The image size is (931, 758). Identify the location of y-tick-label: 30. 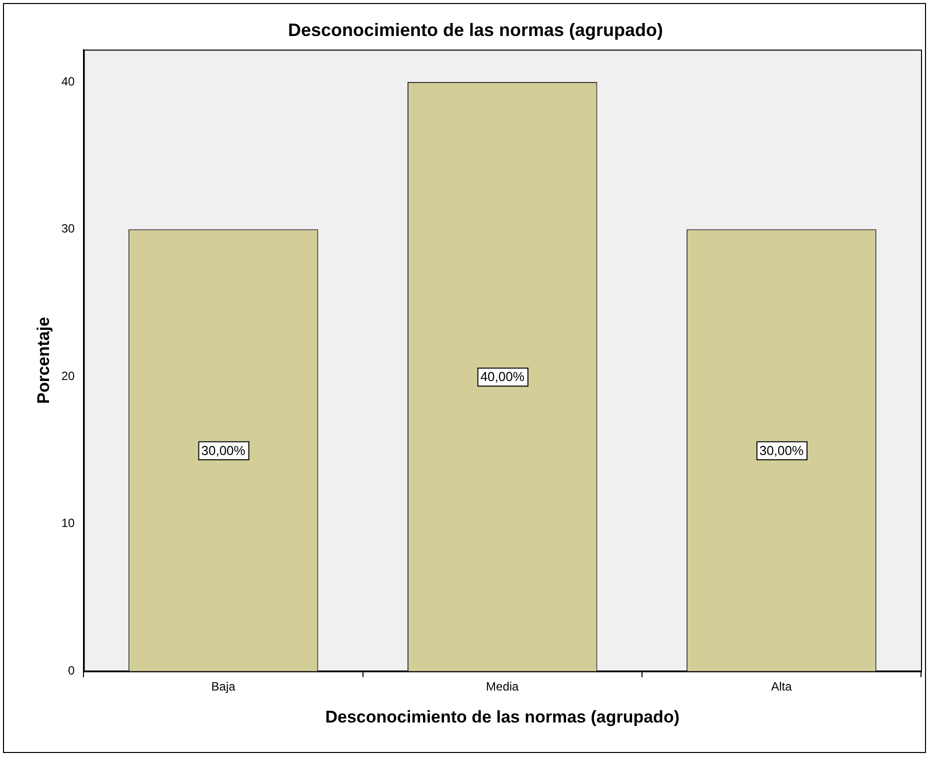
(68, 229).